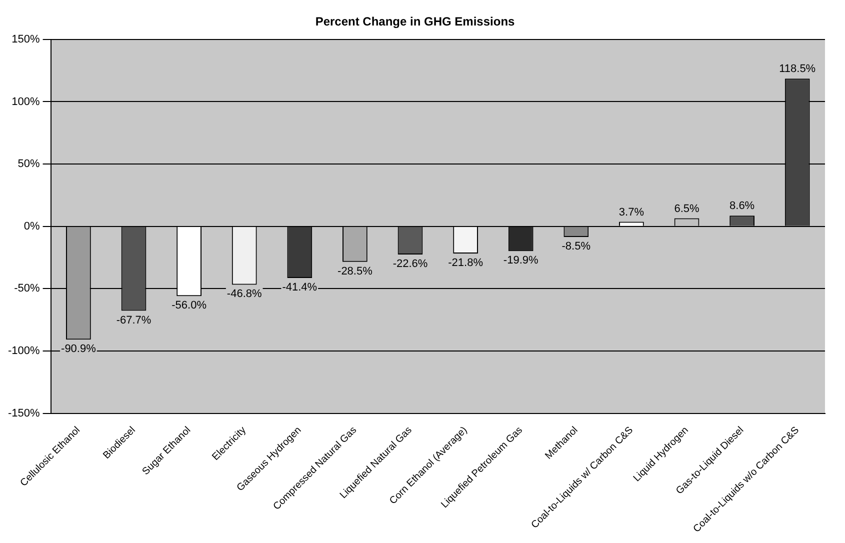  Describe the element at coordinates (134, 320) in the screenshot. I see `data-label: -67.7%` at that location.